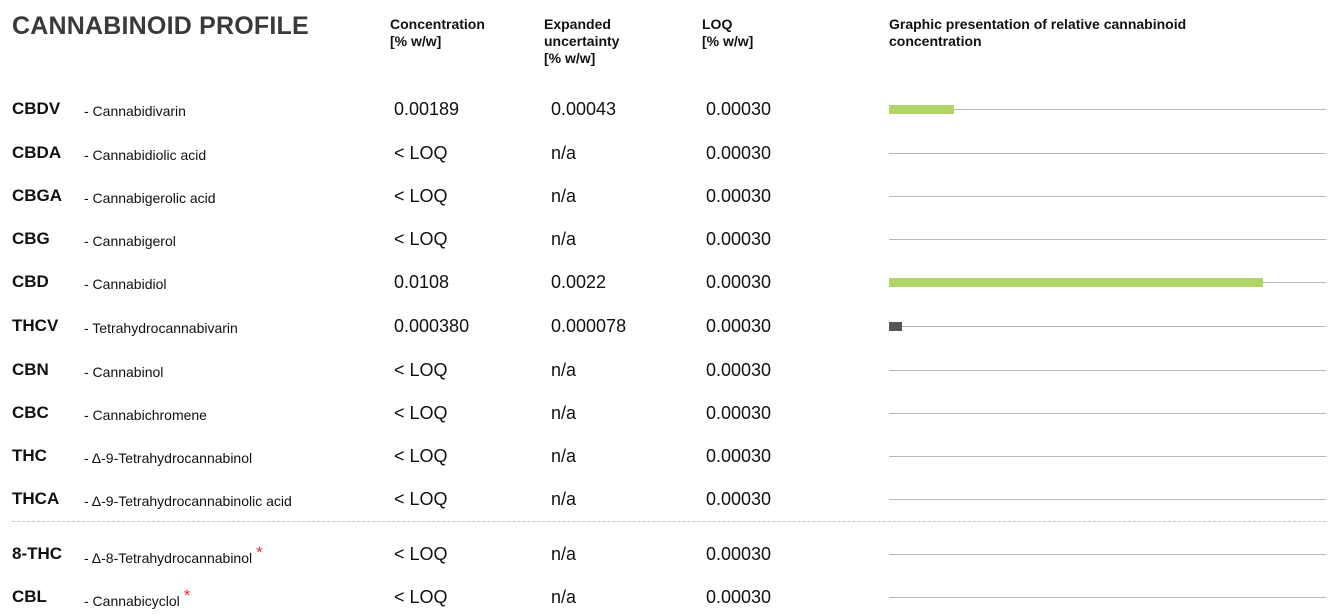 The height and width of the screenshot is (616, 1330). I want to click on cannabinoid-name: - Cannabidiolic acid, so click(145, 155).